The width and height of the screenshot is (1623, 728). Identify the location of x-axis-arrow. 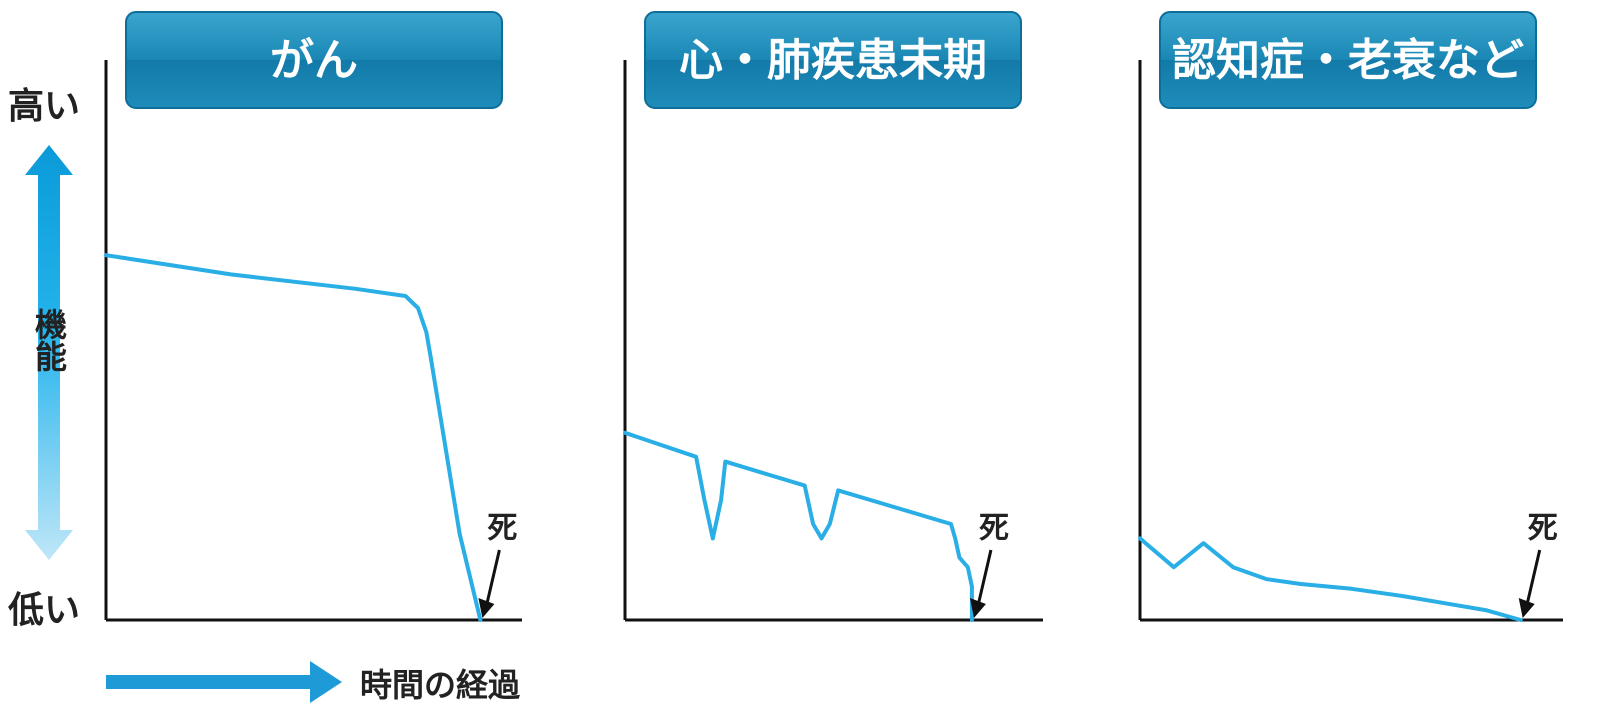
(224, 682).